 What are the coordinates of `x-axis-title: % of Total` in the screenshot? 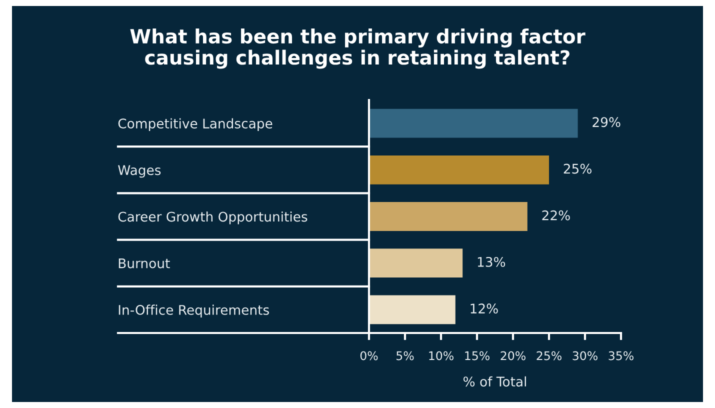 It's located at (495, 381).